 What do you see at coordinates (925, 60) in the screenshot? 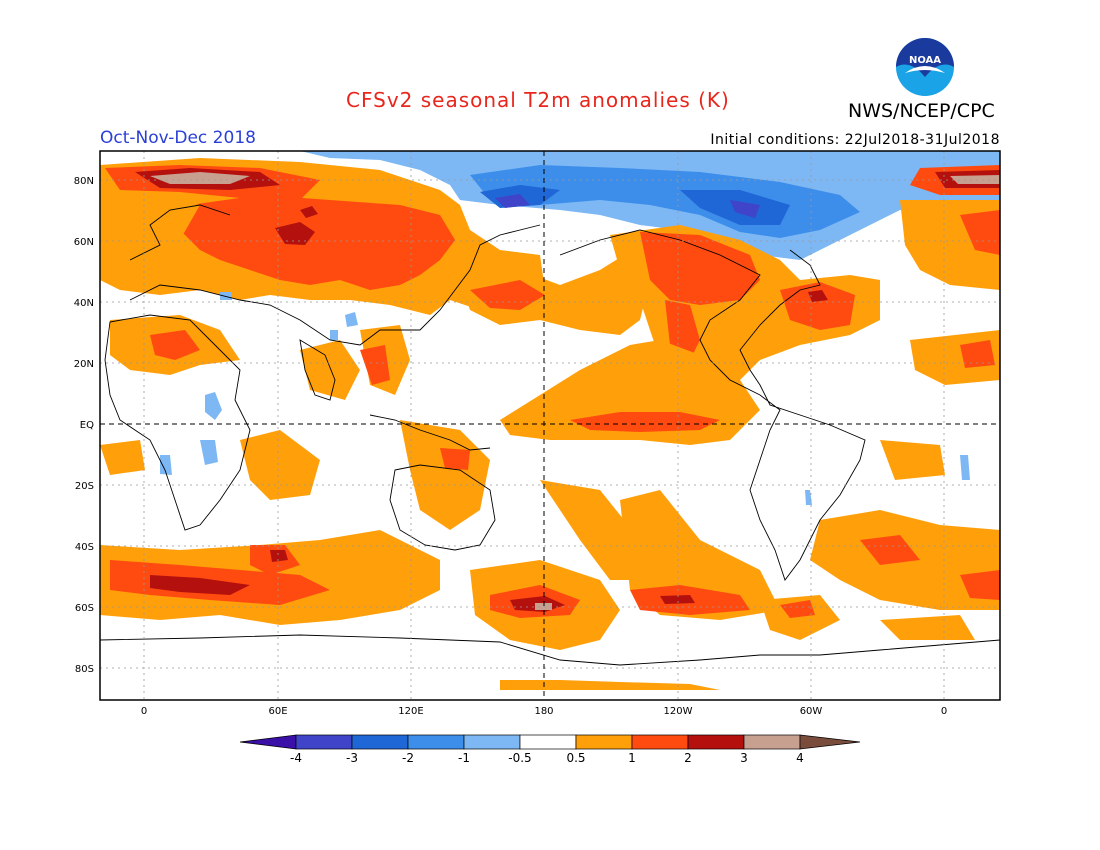
I see `noaa-logo-text: NOAA` at bounding box center [925, 60].